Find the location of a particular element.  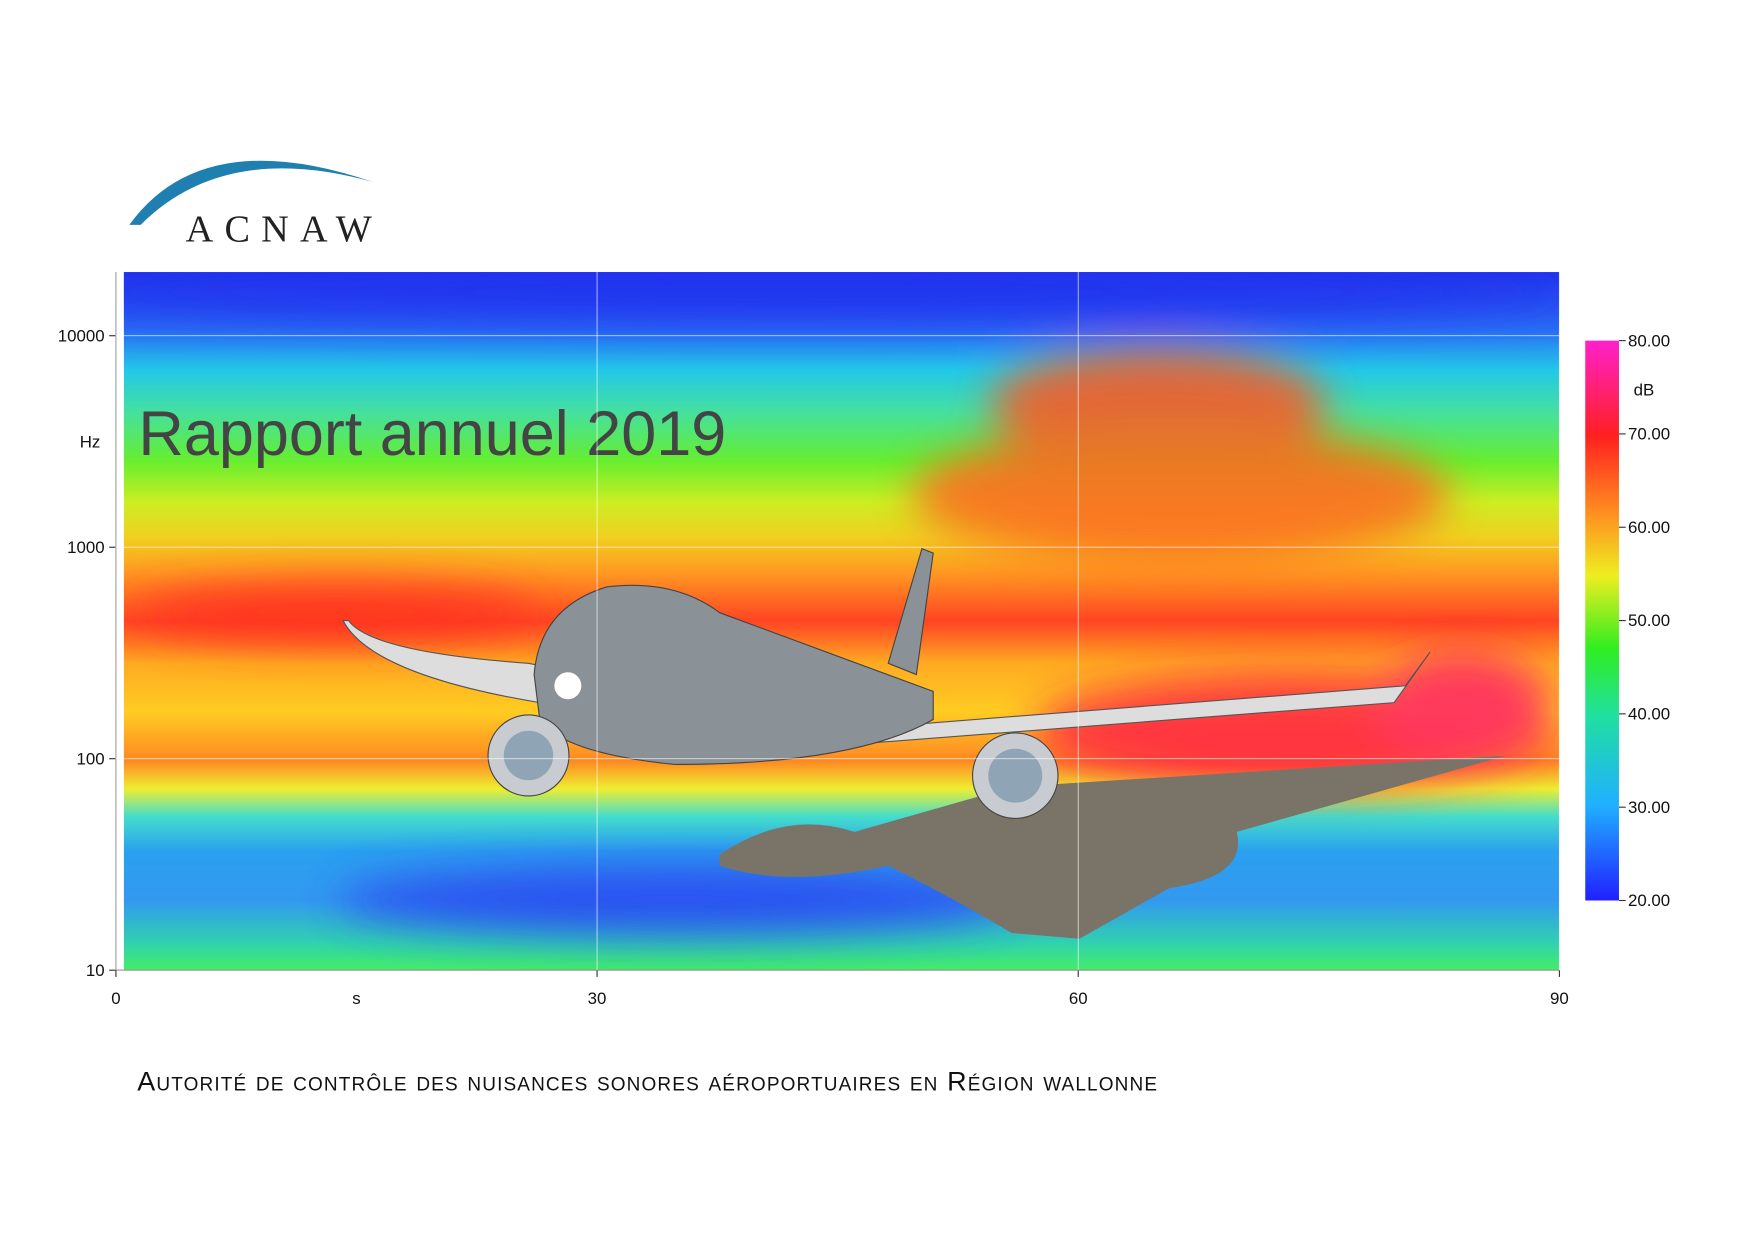

logo-text: ACNAW is located at coordinates (285, 230).